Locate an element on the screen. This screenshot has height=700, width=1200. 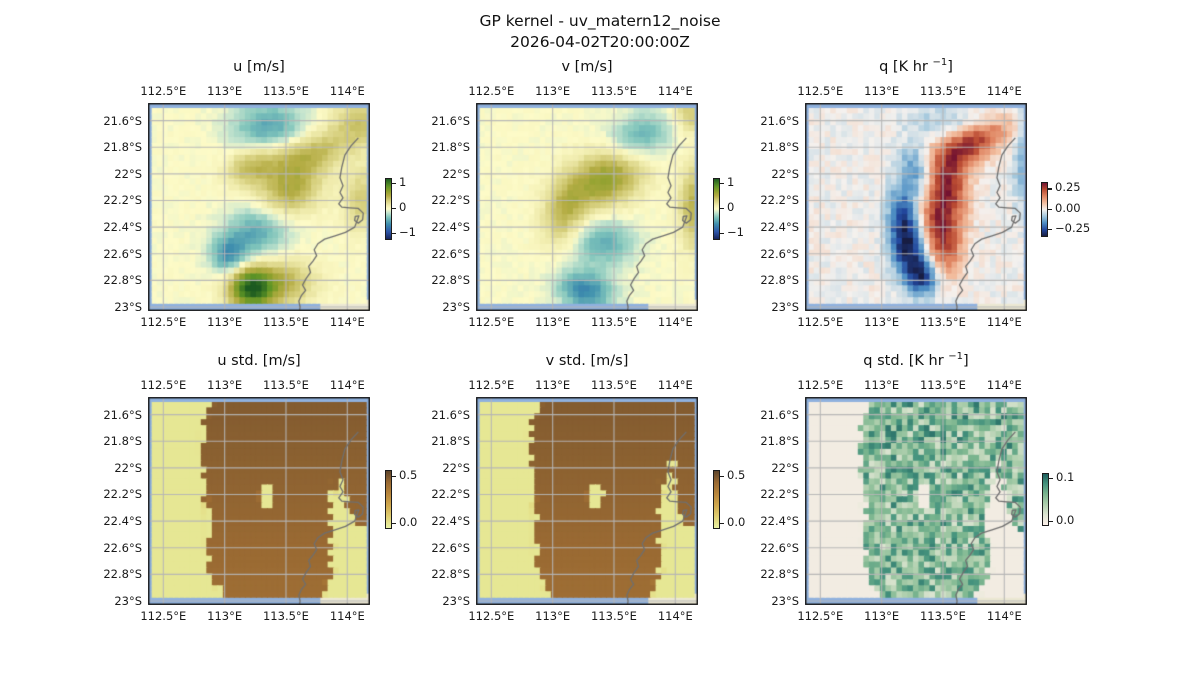
colorbar-tick-label: 1 is located at coordinates (403, 182).